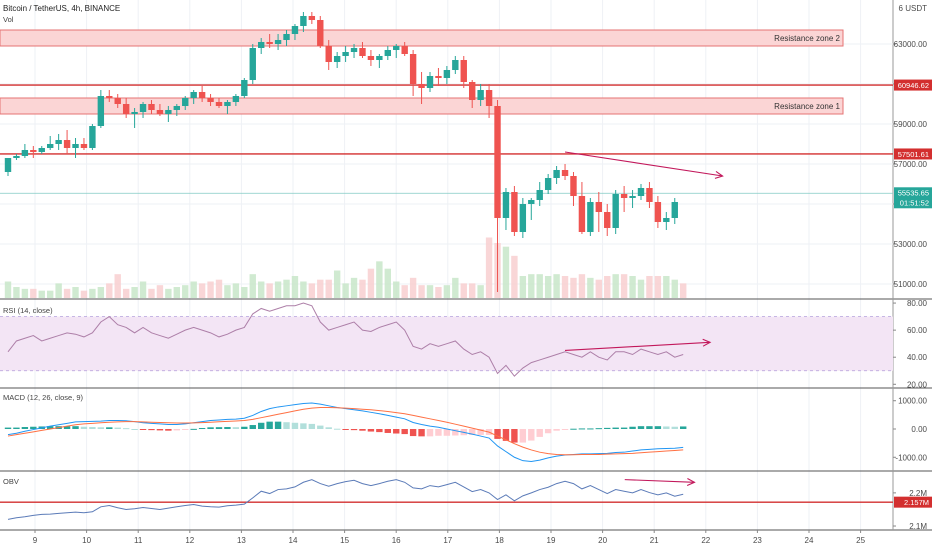 The image size is (932, 550). I want to click on obv-pane, so click(446, 499).